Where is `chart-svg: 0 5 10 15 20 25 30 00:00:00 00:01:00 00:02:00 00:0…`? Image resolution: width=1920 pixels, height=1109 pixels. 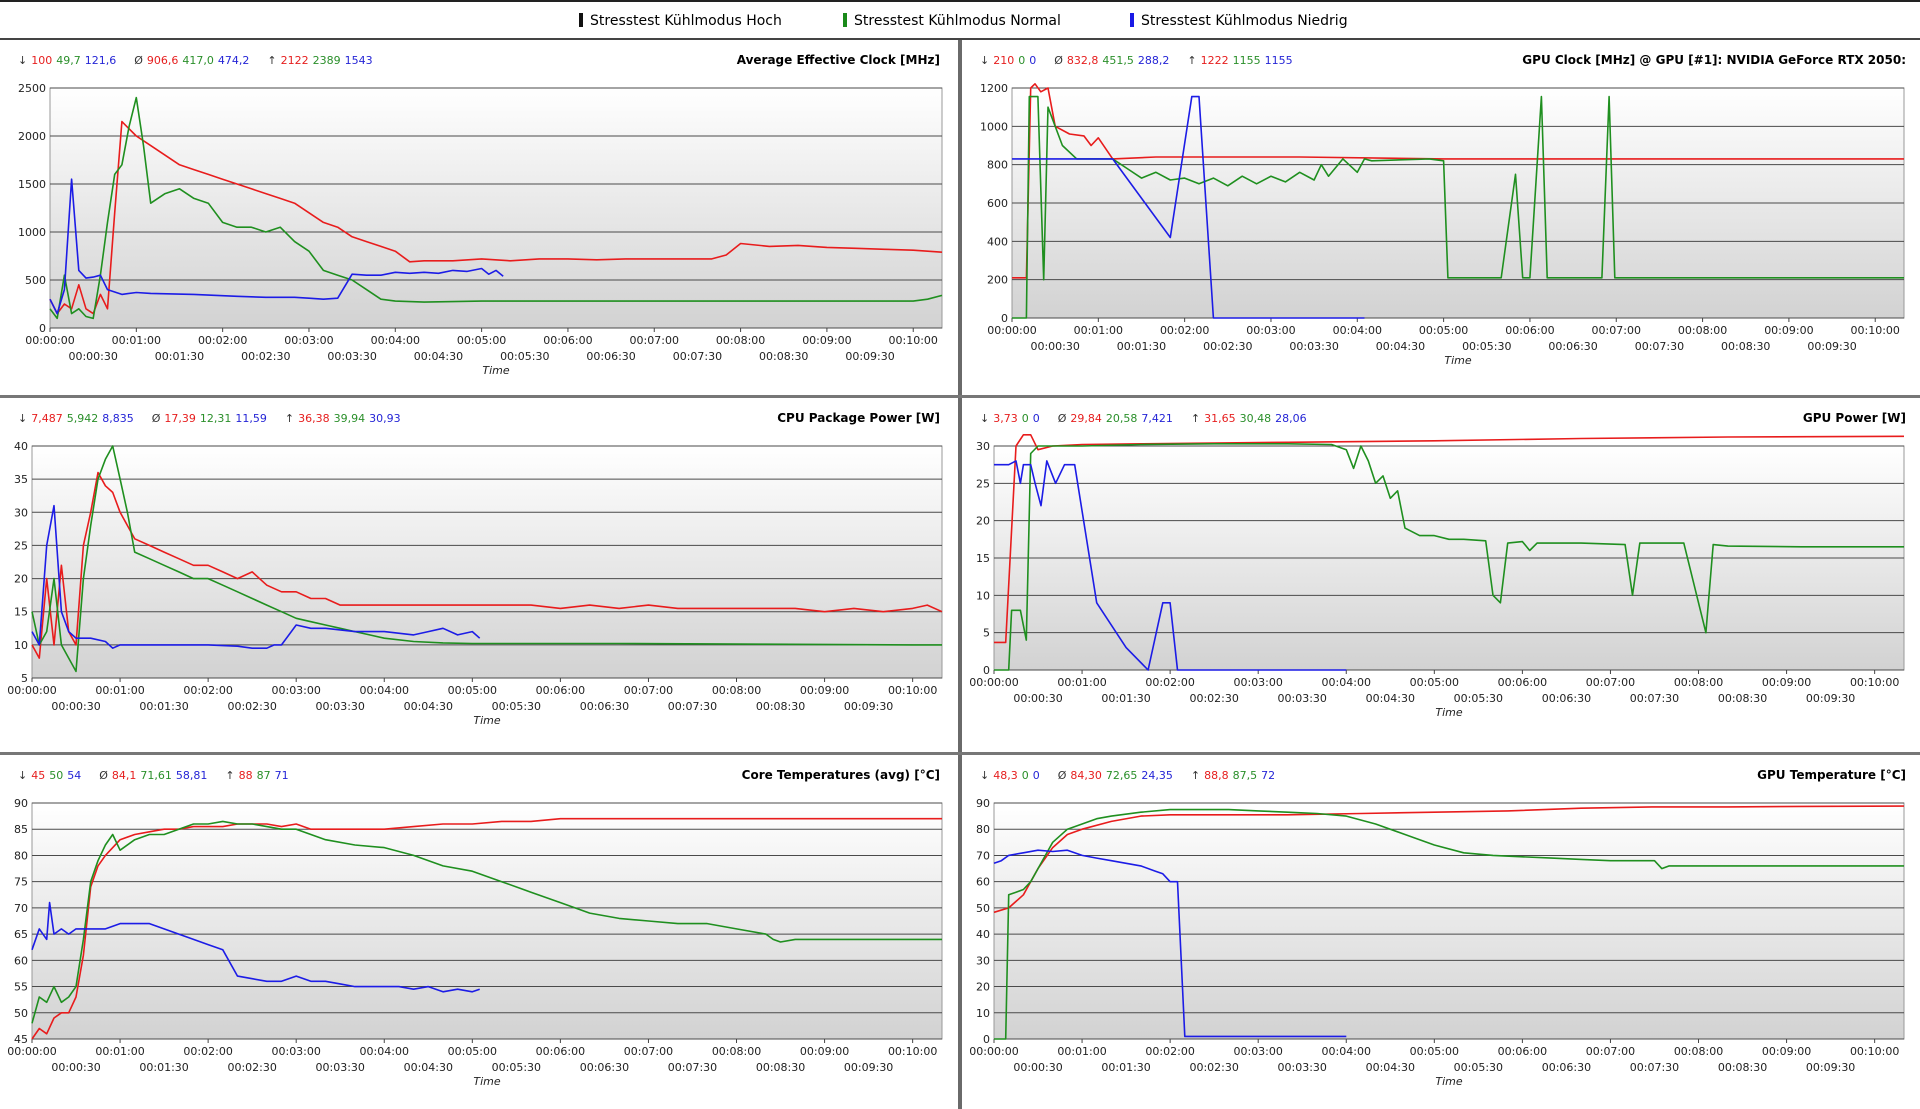
chart-svg: 0 5 10 15 20 25 30 00:00:00 00:01:00 00:02:00 00:0… is located at coordinates (1437, 576).